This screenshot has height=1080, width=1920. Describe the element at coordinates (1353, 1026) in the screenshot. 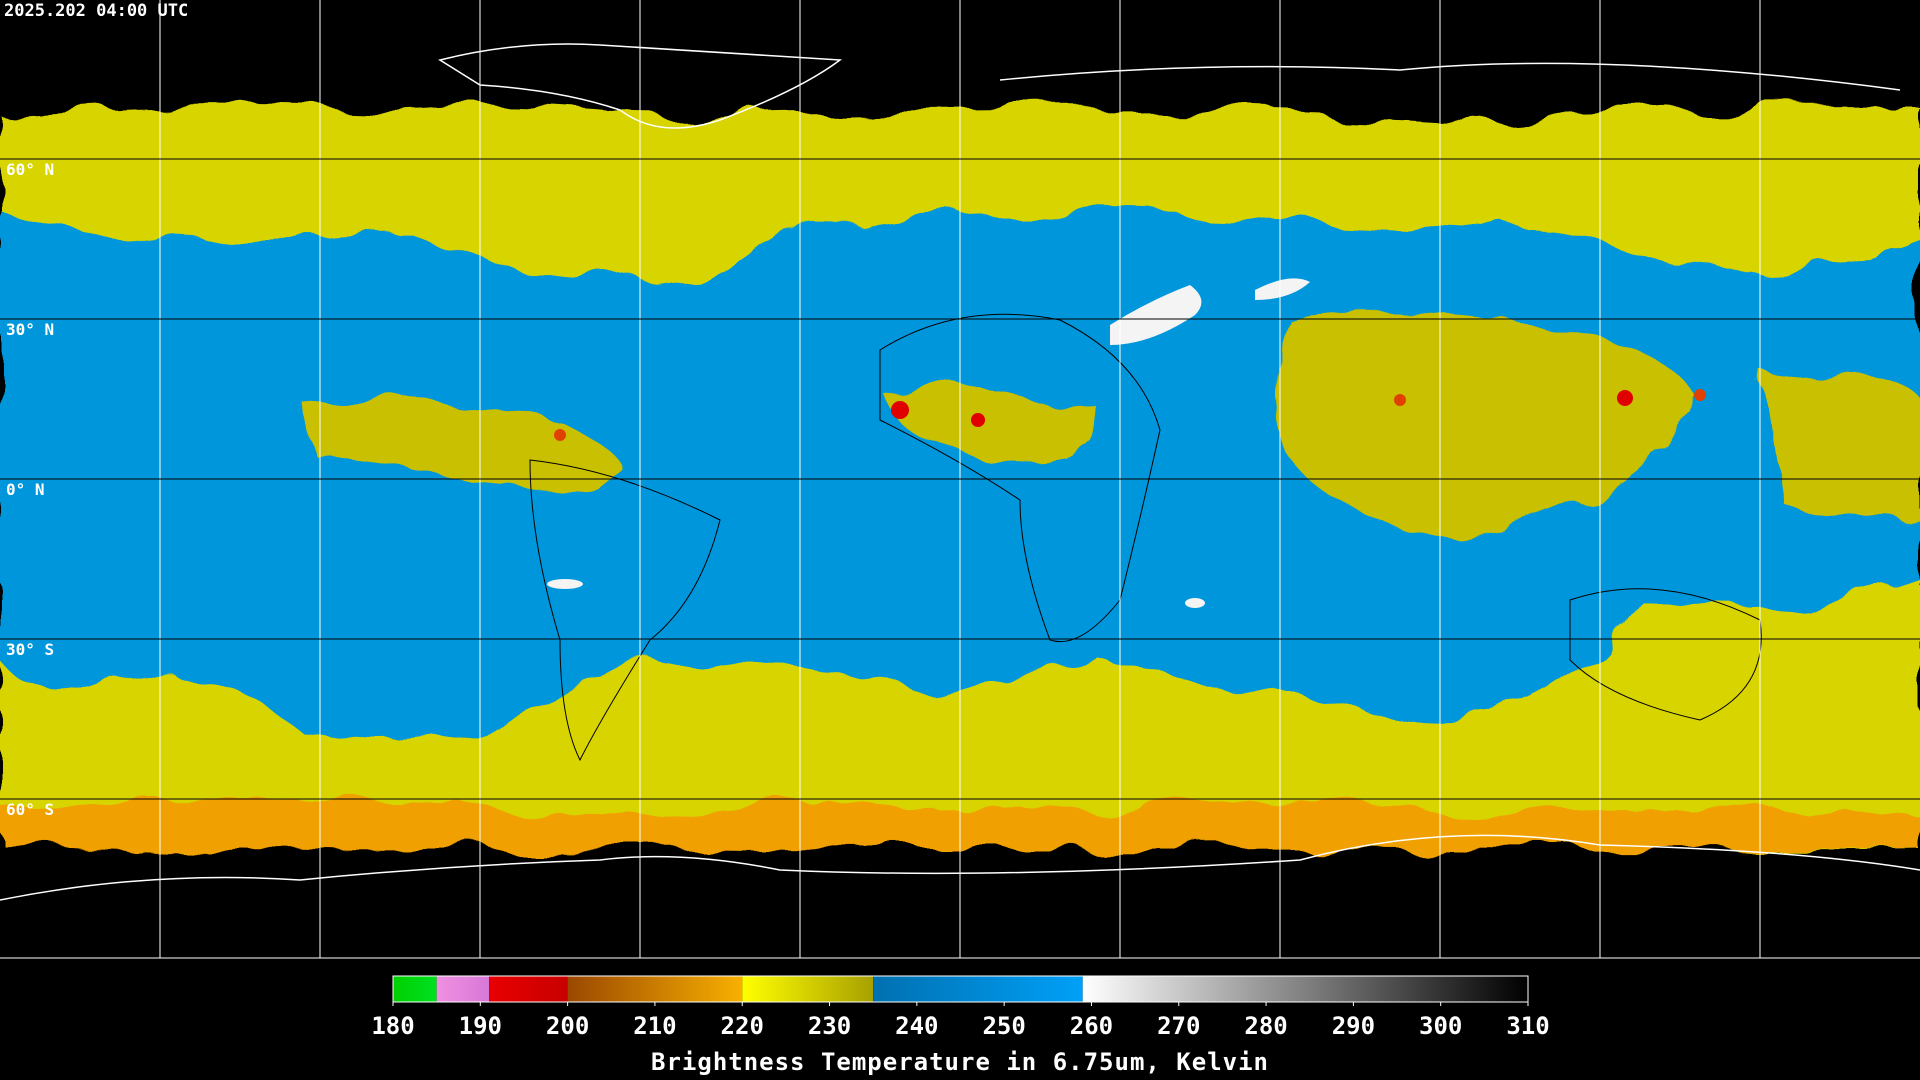

I see `tick-label: 290` at that location.